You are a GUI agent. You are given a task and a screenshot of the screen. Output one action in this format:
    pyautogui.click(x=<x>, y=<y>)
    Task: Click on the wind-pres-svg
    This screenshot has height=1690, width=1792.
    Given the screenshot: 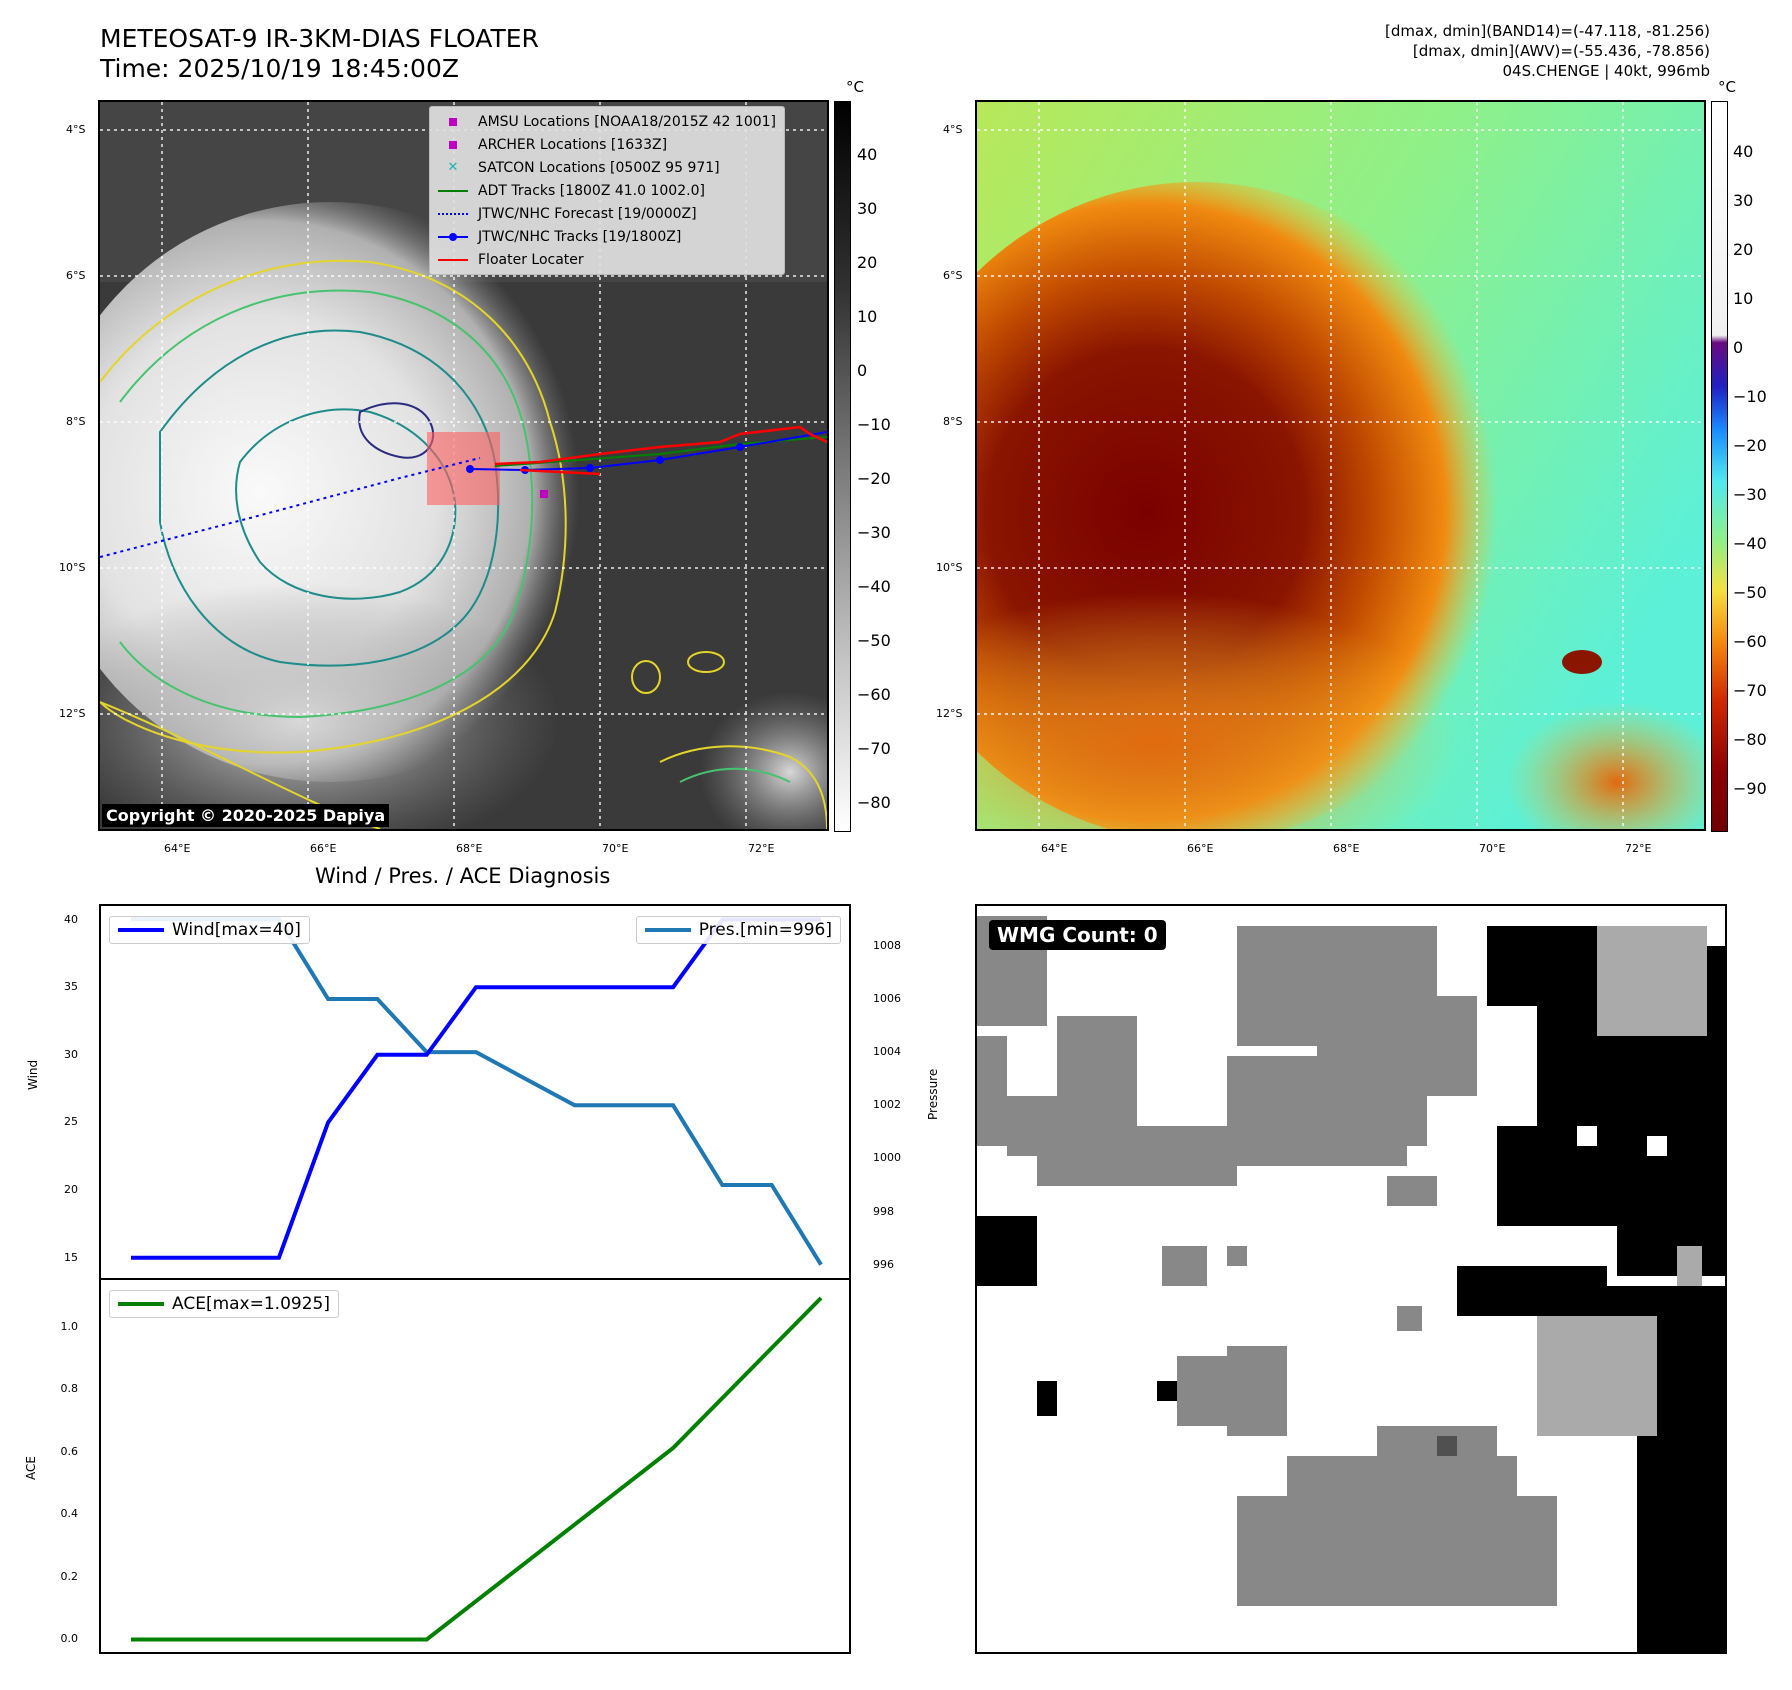 What is the action you would take?
    pyautogui.click(x=477, y=1091)
    